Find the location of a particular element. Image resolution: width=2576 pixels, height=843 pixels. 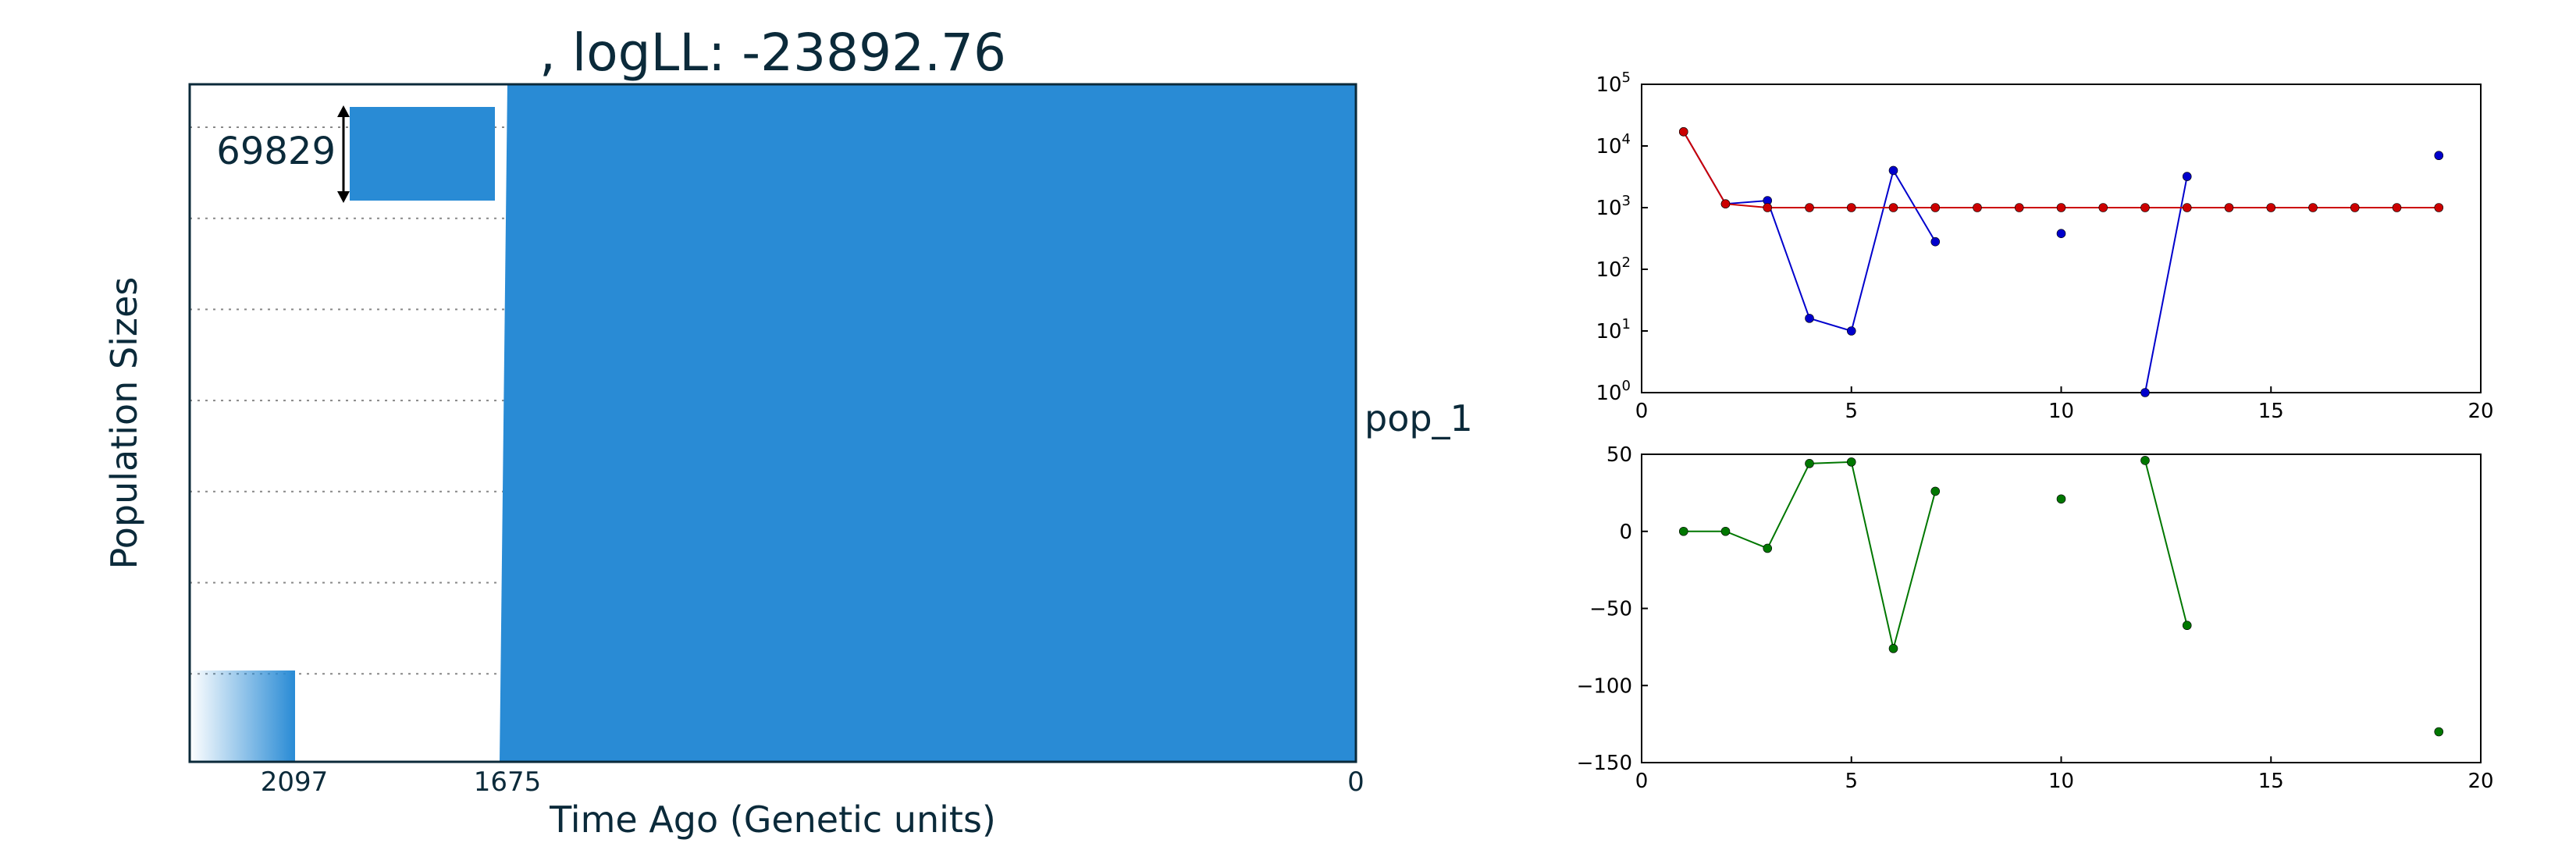

x-axis-label: Time Ago (Genetic units) is located at coordinates (772, 820).